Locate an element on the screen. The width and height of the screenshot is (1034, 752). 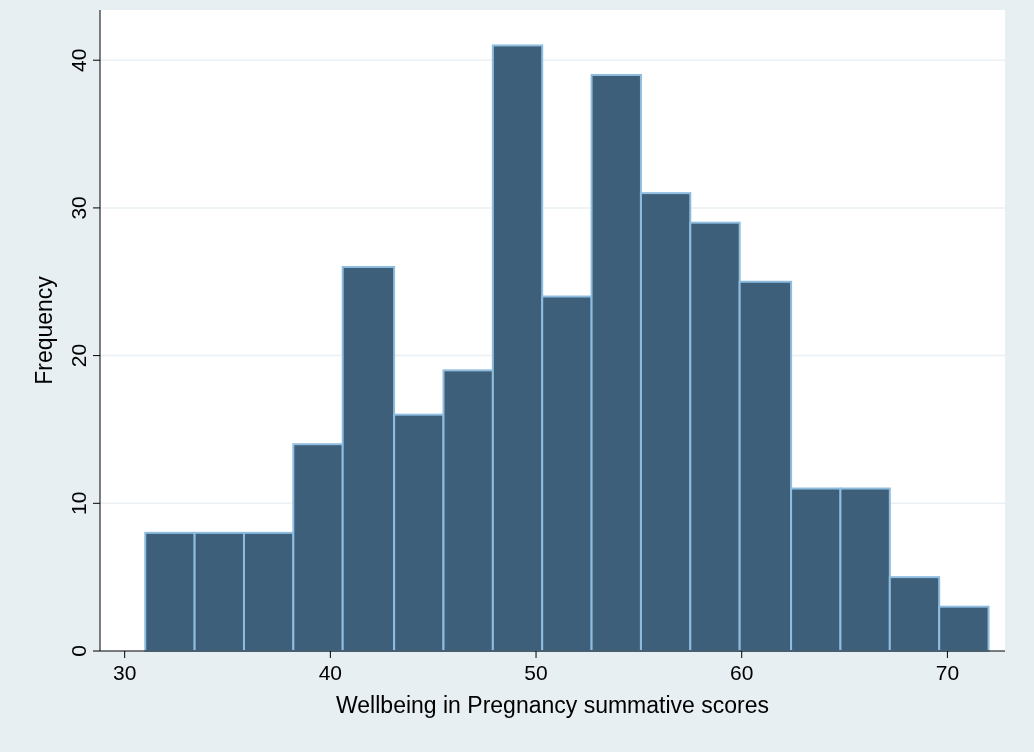
x-tick-label: 40 is located at coordinates (330, 672).